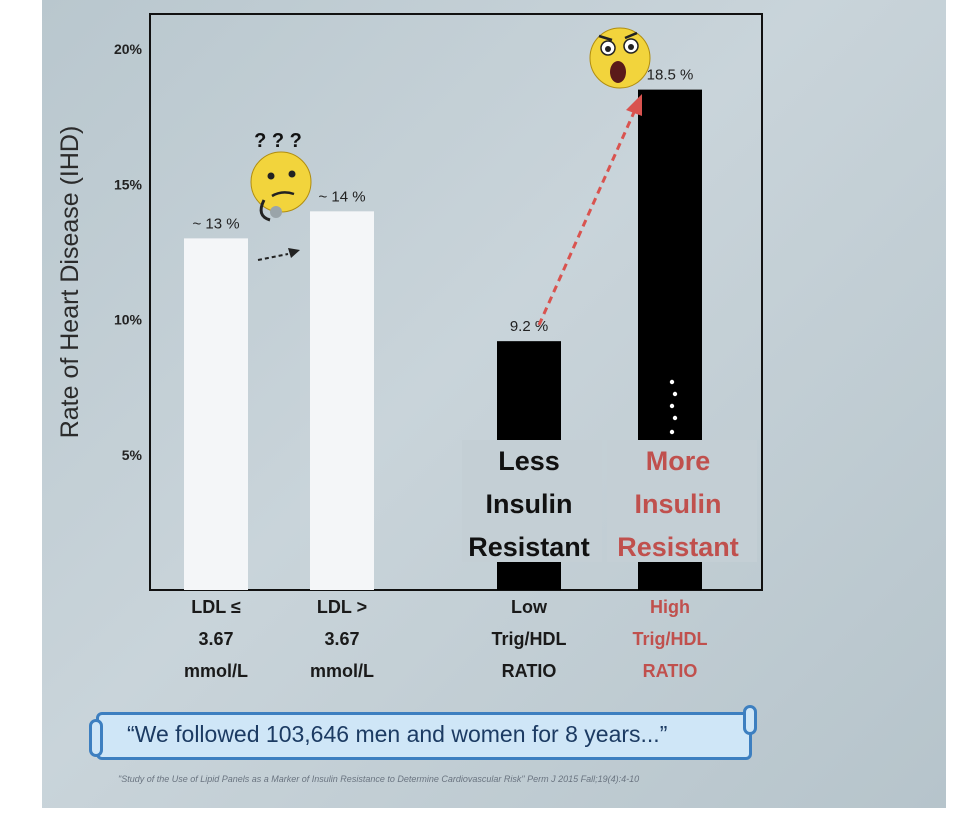 Image resolution: width=974 pixels, height=822 pixels. Describe the element at coordinates (620, 58) in the screenshot. I see `shocked-emoji-icon` at that location.